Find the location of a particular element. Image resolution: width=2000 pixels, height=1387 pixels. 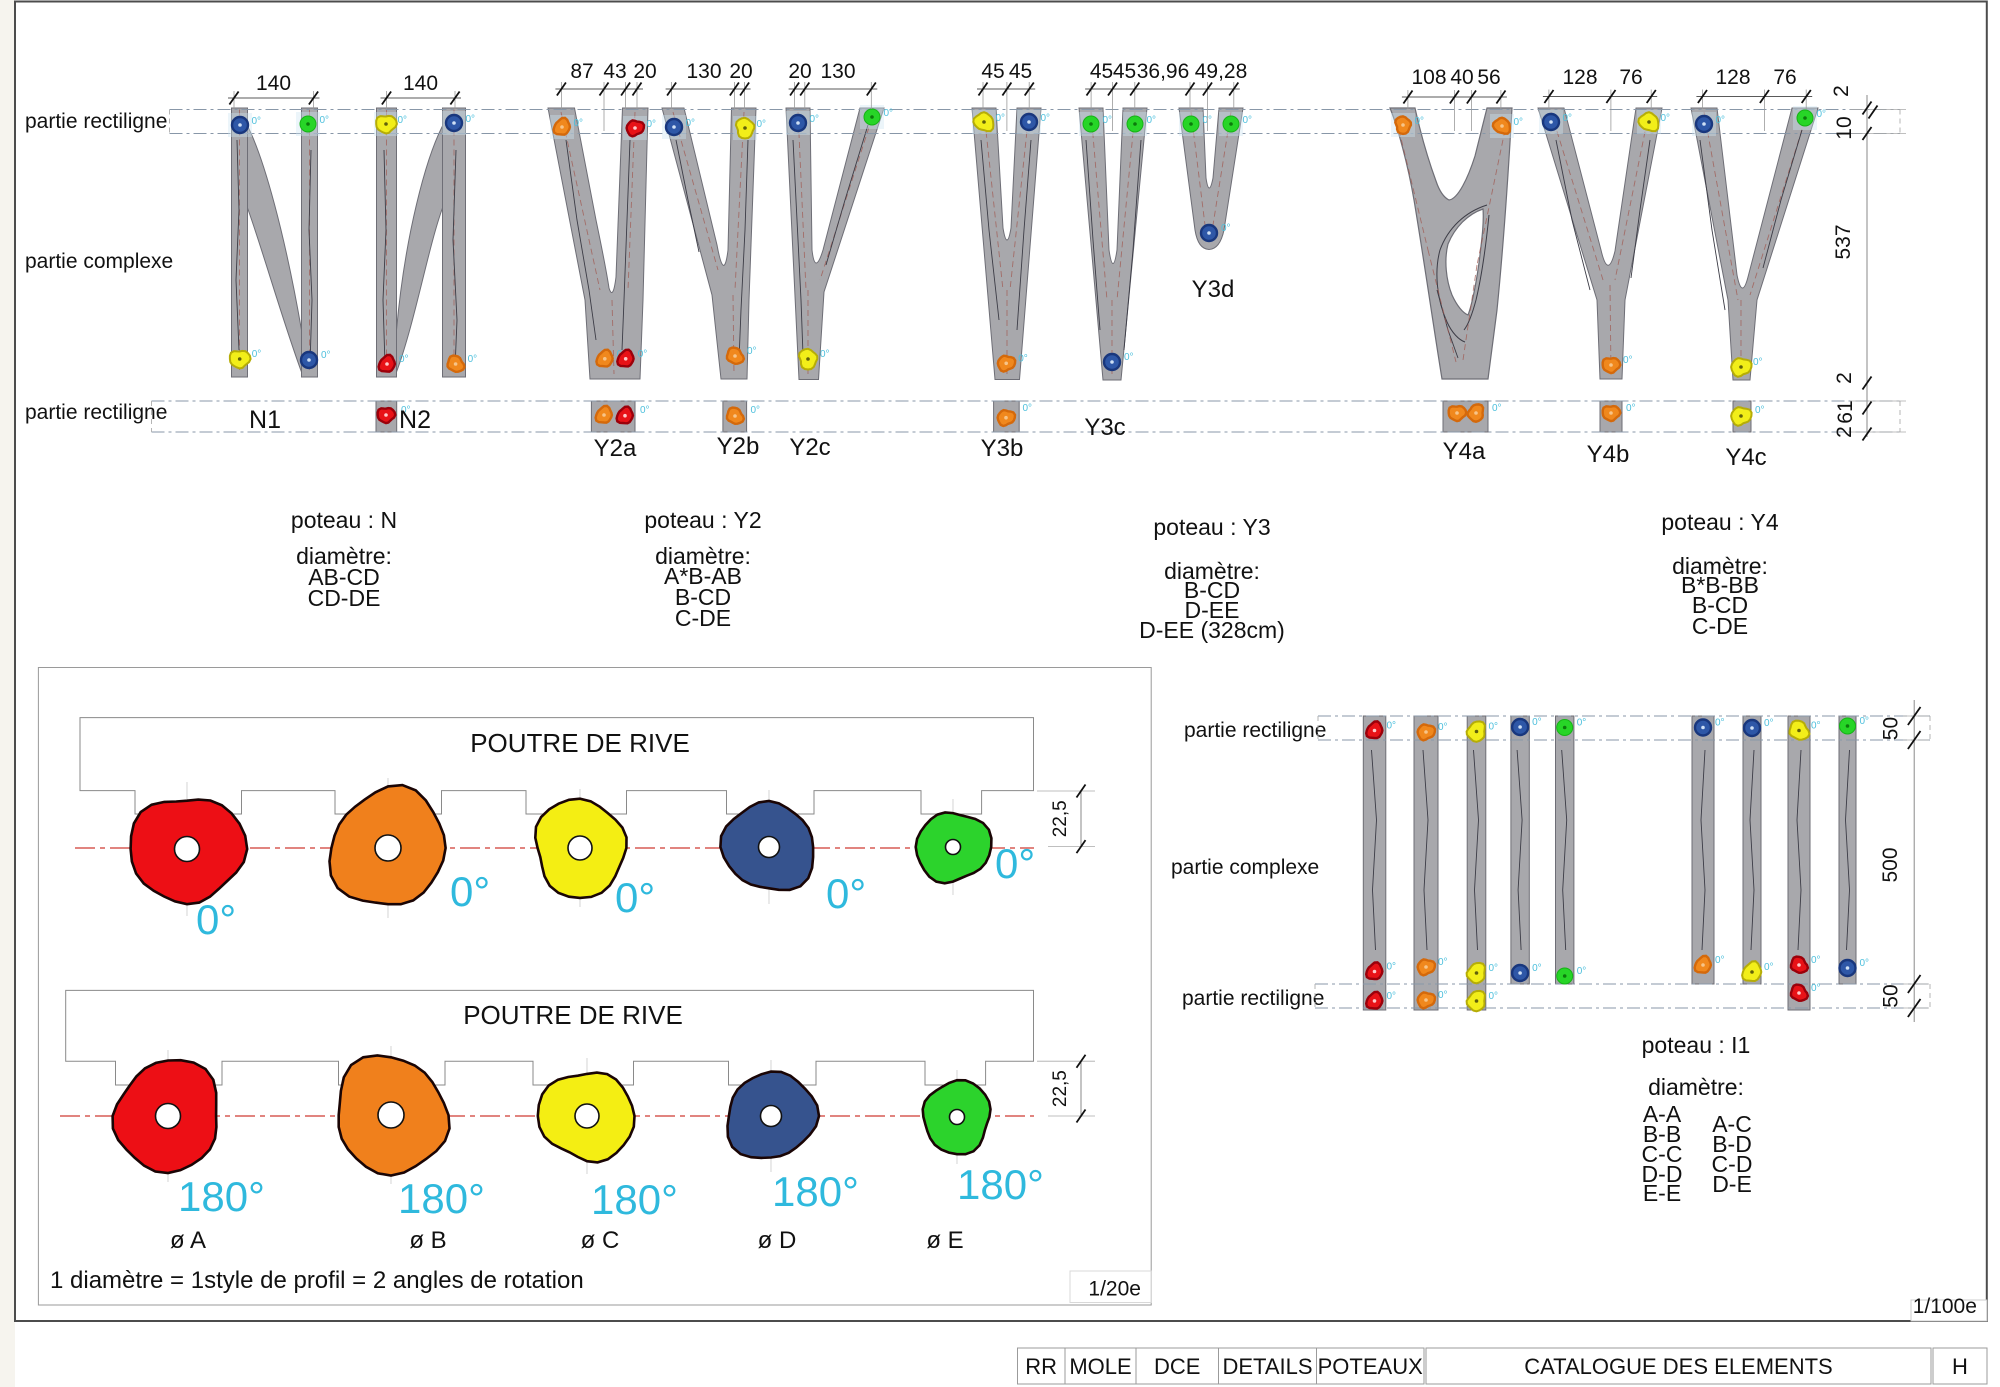

svg-text: A-A is located at coordinates (1662, 1114).